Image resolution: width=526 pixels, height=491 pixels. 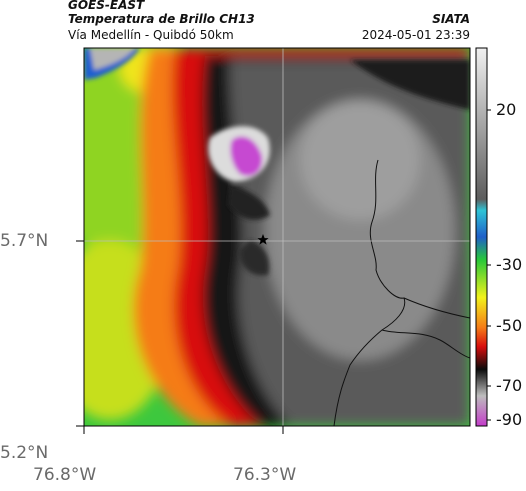 What do you see at coordinates (65, 475) in the screenshot?
I see `lon-tick-label: 76.8°W` at bounding box center [65, 475].